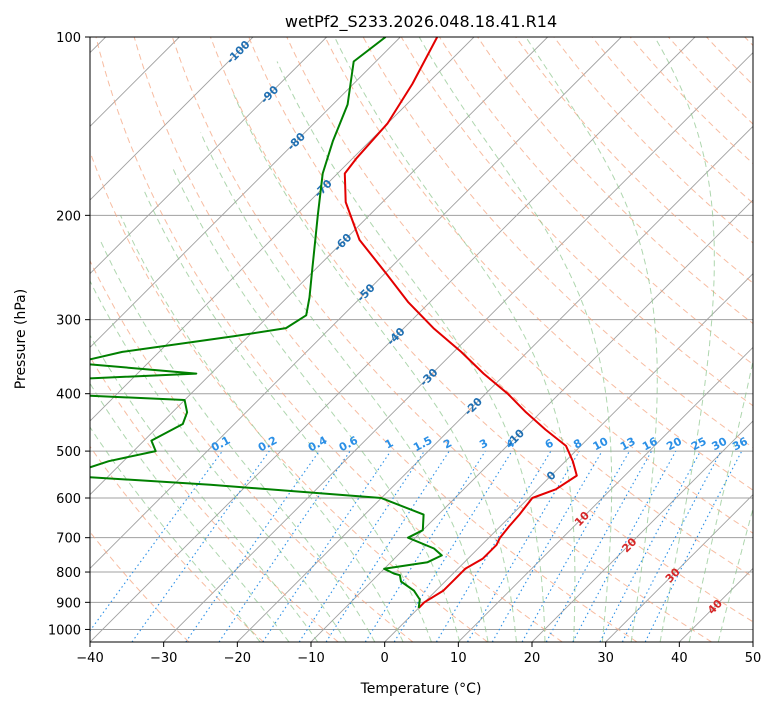 The height and width of the screenshot is (708, 775). What do you see at coordinates (699, 444) in the screenshot?
I see `mixing-ratio-label: 25` at bounding box center [699, 444].